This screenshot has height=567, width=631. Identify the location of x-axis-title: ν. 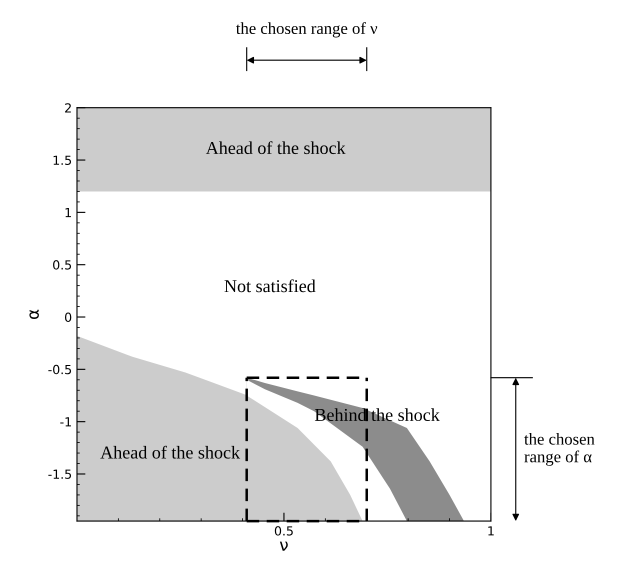
(284, 546).